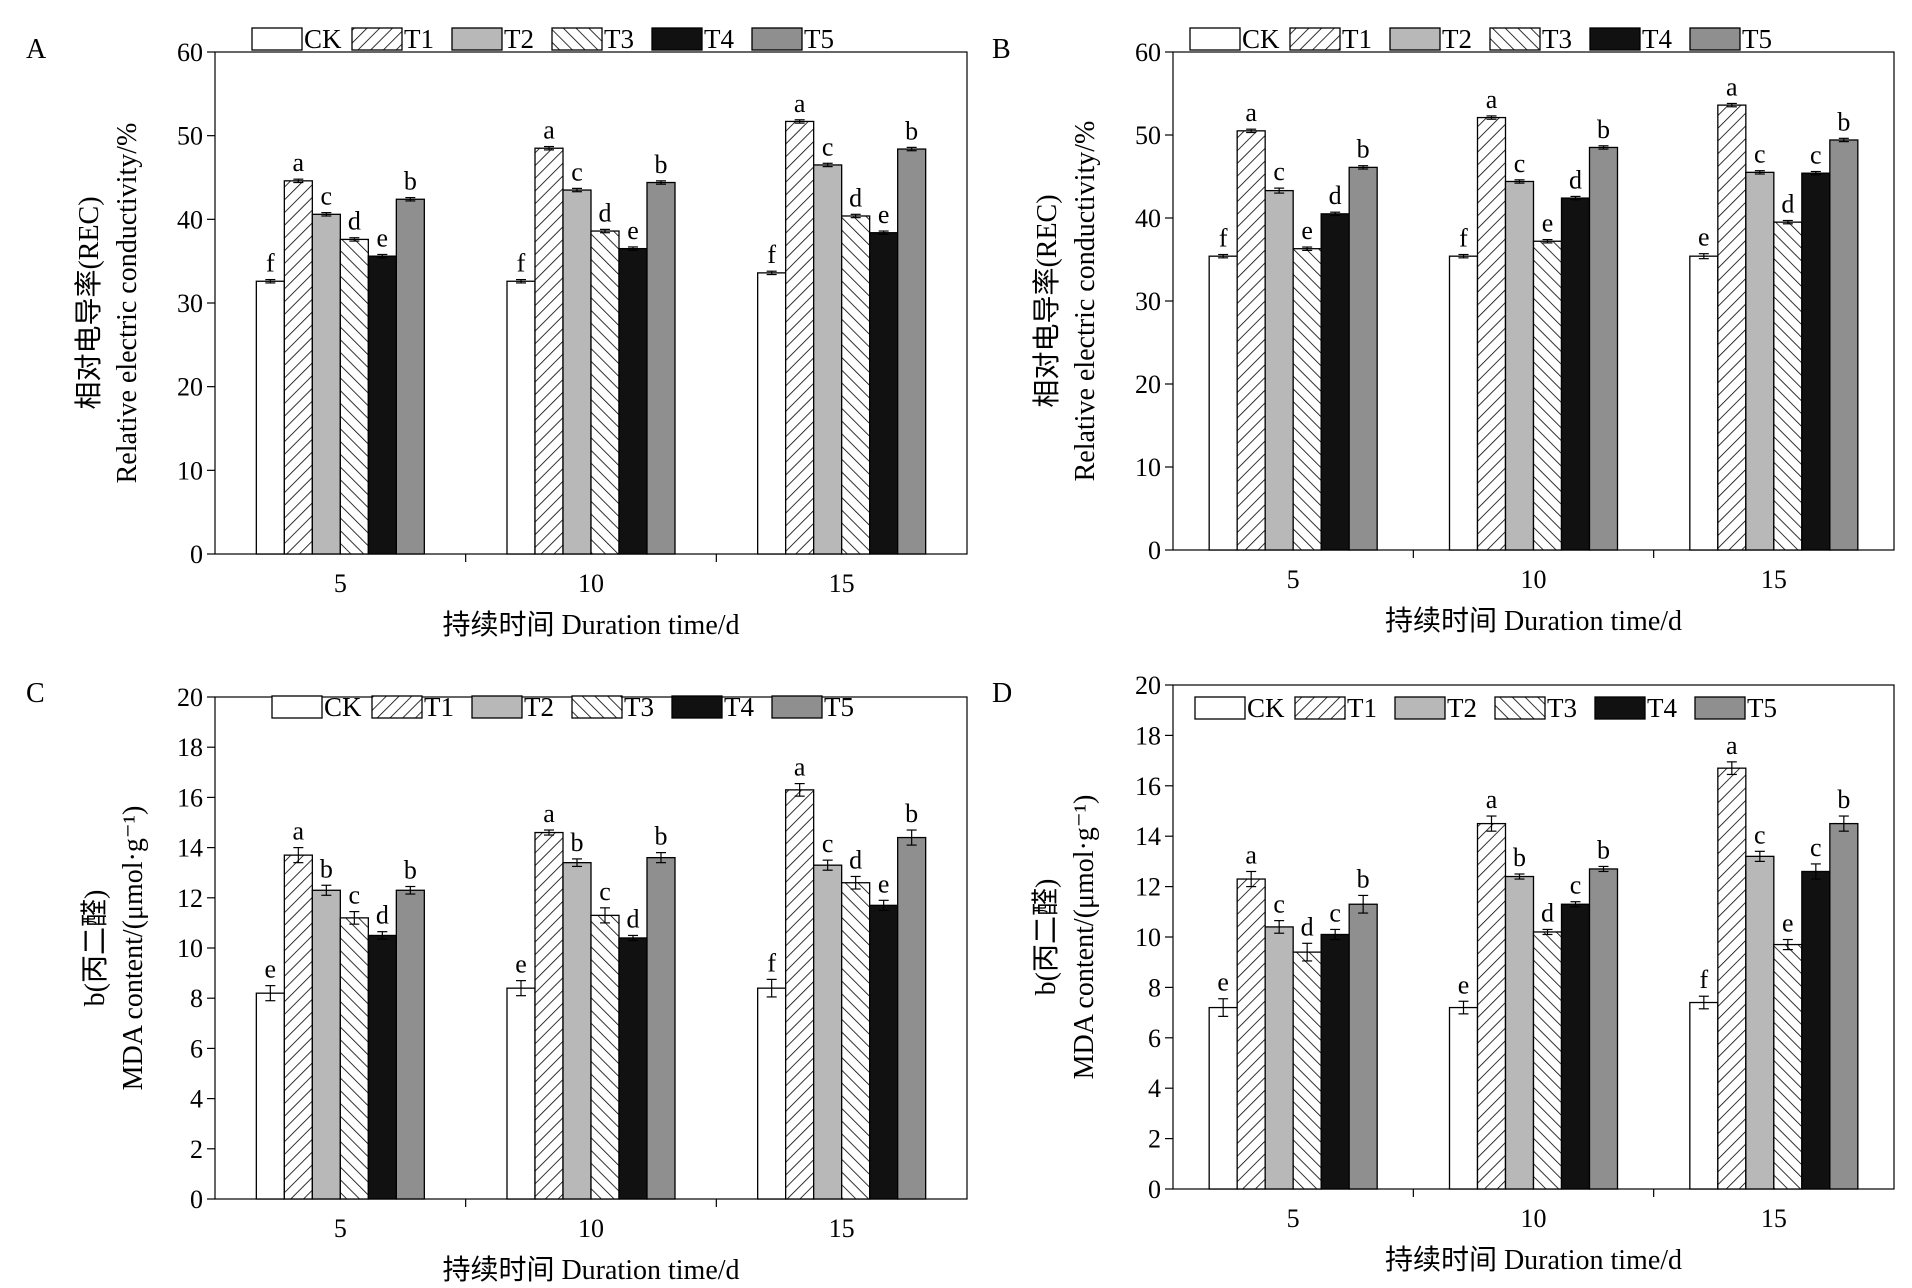 The width and height of the screenshot is (1912, 1288). What do you see at coordinates (190, 747) in the screenshot?
I see `y-tick-label: 18` at bounding box center [190, 747].